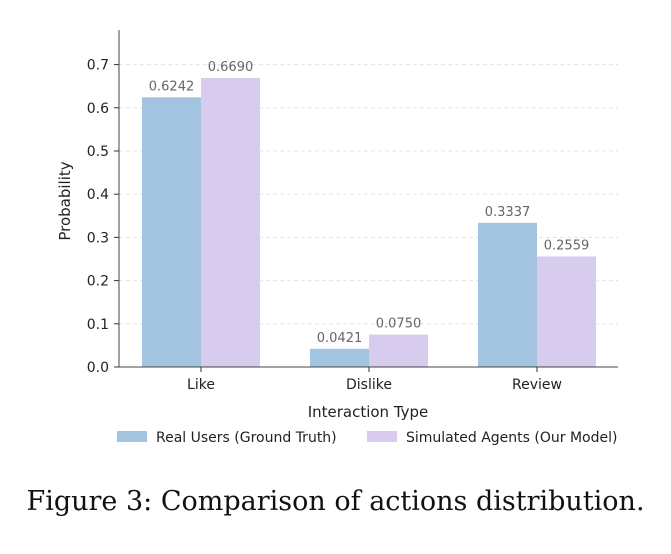 The height and width of the screenshot is (554, 671). What do you see at coordinates (98, 152) in the screenshot?
I see `y-tick-label: 0.5` at bounding box center [98, 152].